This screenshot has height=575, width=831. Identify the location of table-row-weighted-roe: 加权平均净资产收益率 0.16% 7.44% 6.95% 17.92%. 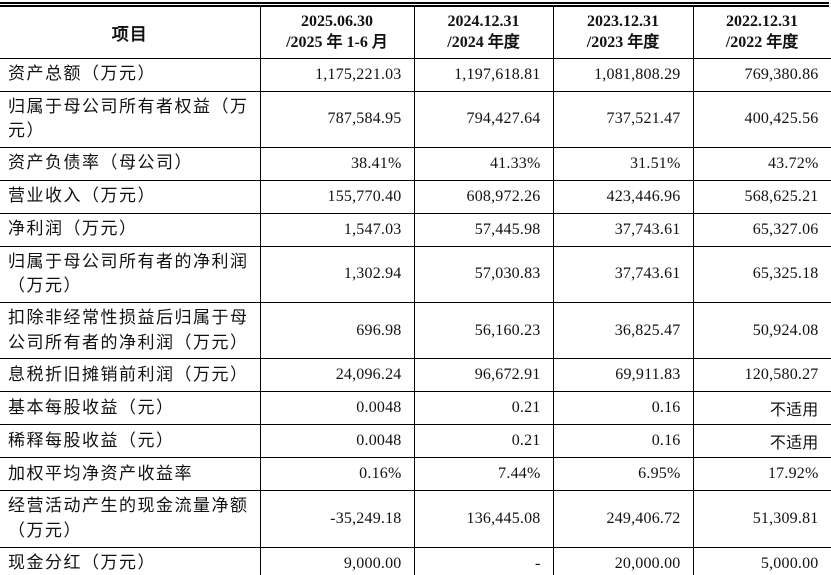
(415, 474).